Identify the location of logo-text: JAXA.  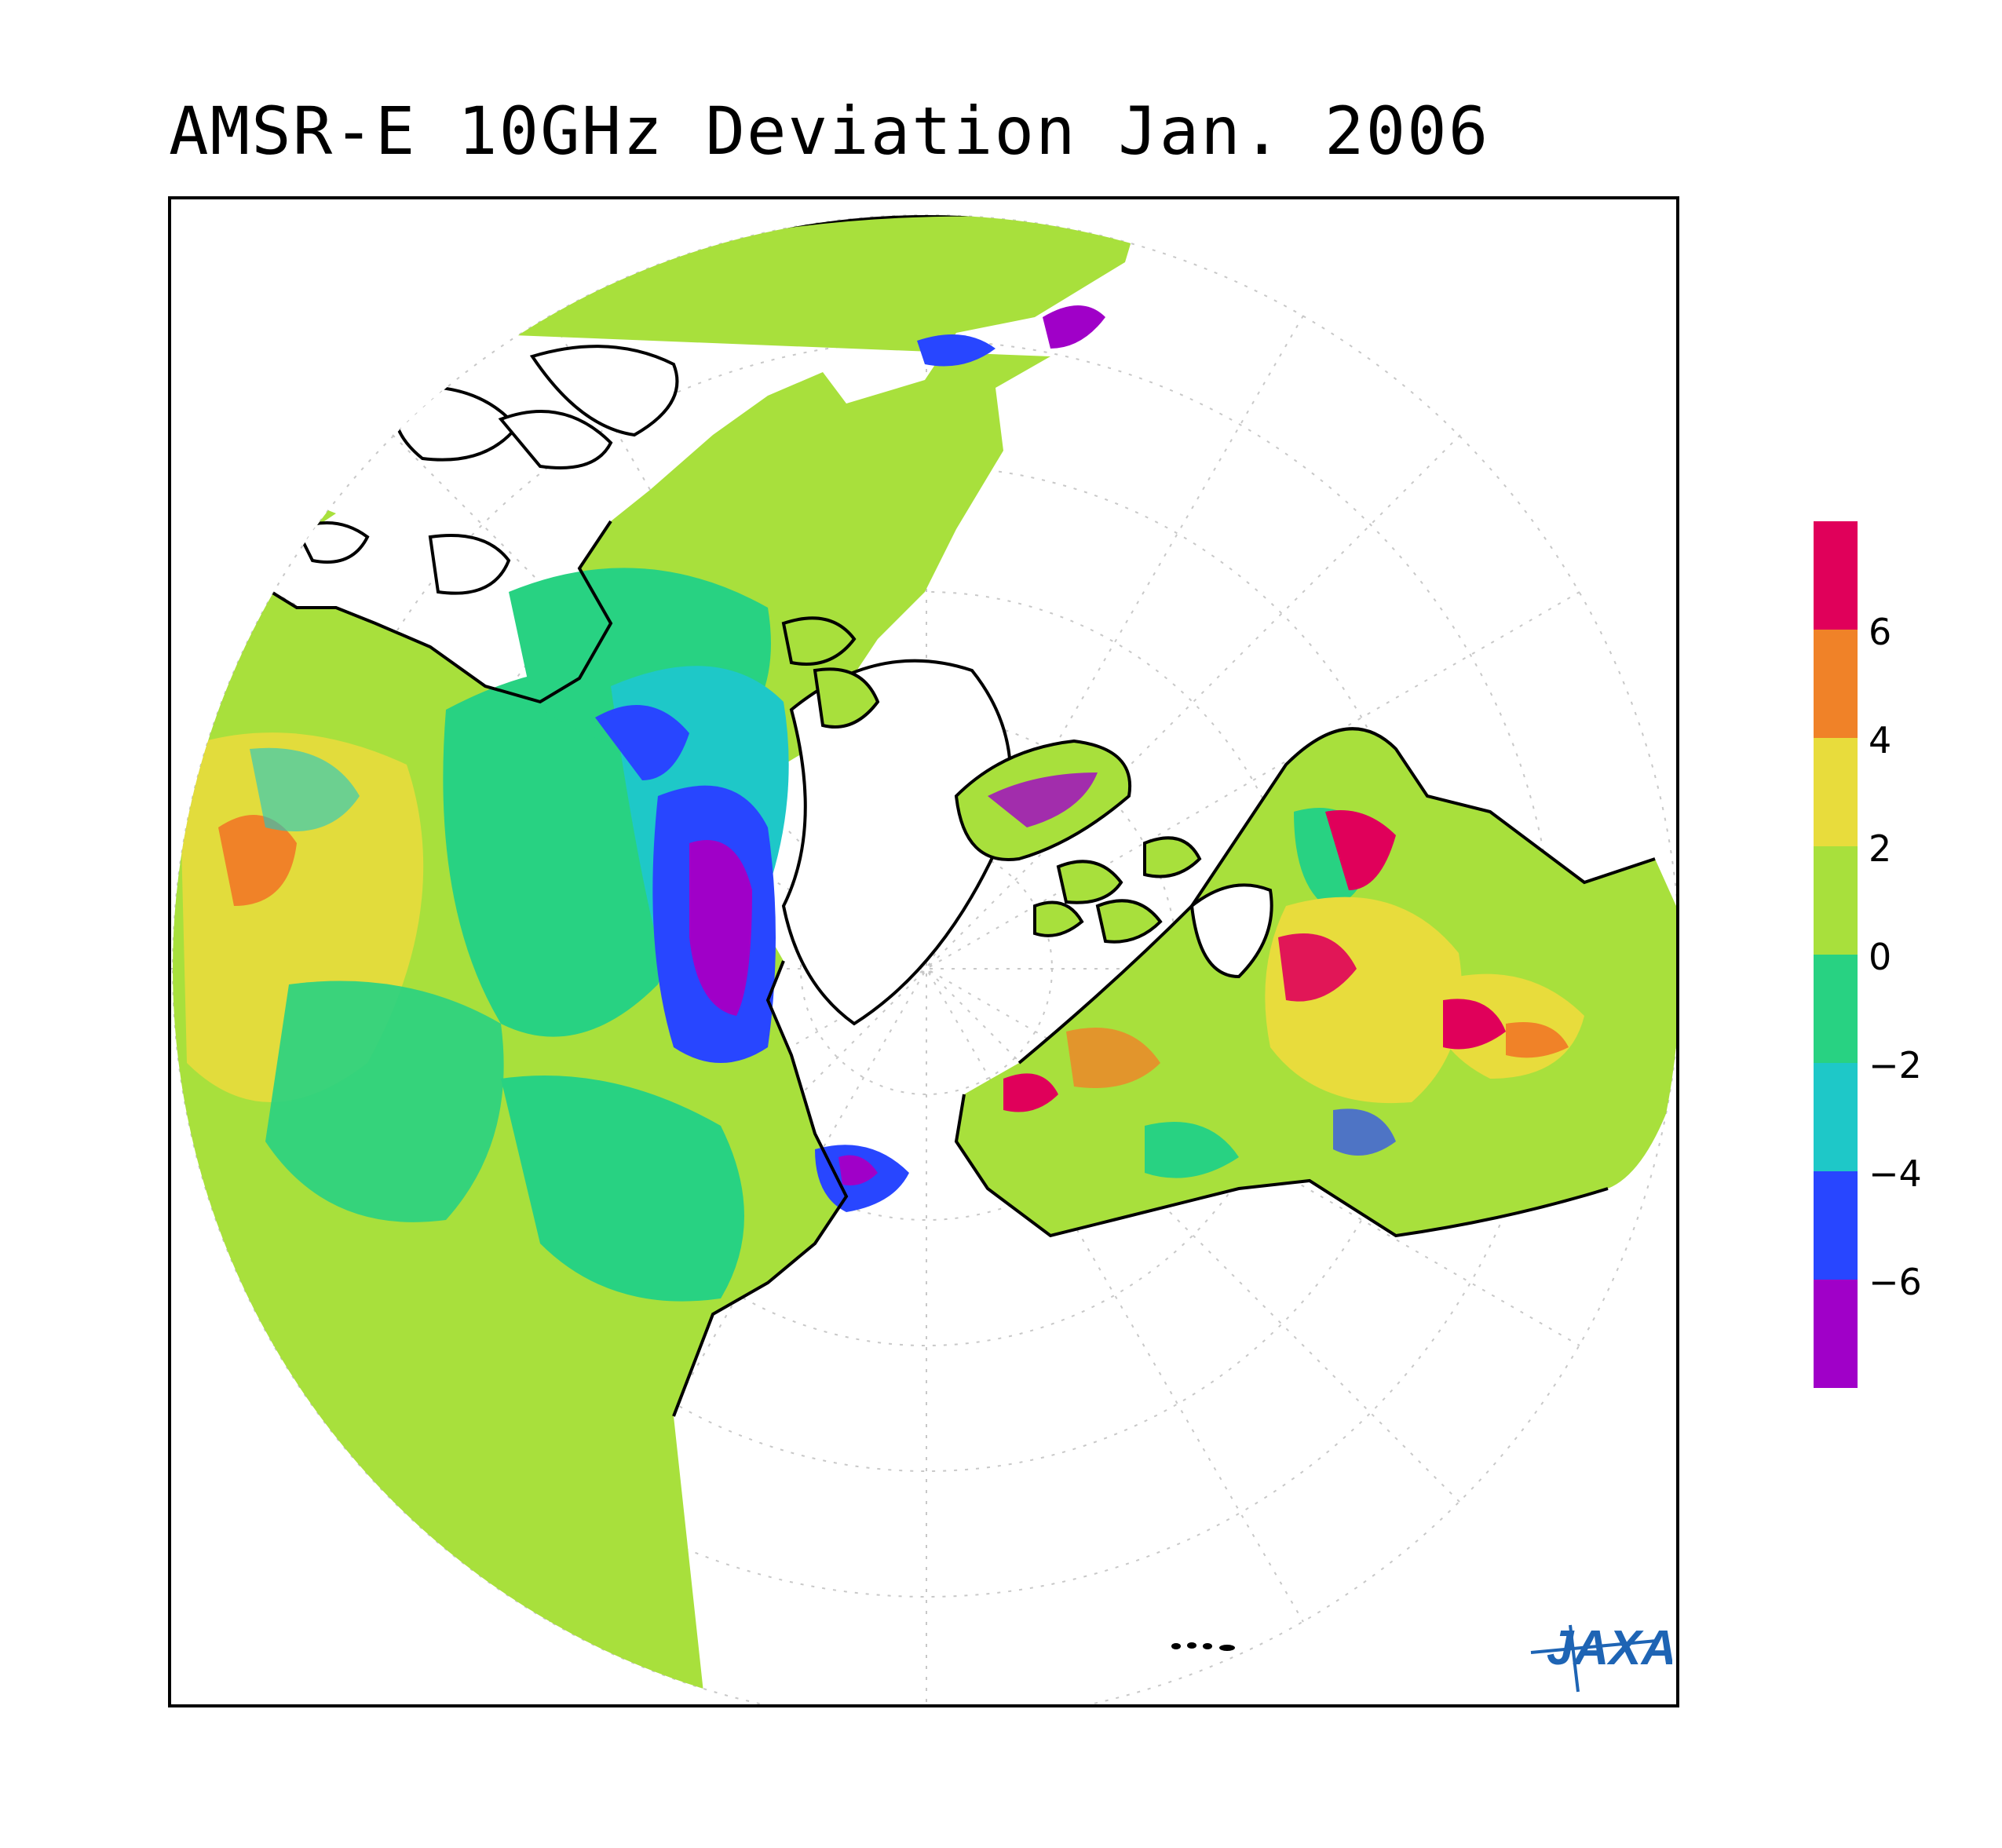
(1609, 1648).